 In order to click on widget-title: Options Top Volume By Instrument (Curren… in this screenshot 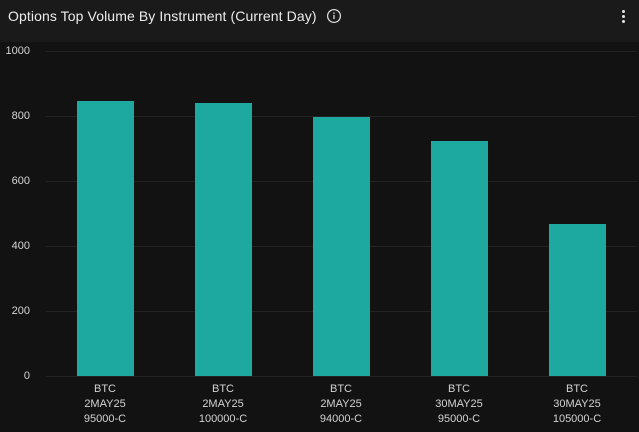, I will do `click(162, 16)`.